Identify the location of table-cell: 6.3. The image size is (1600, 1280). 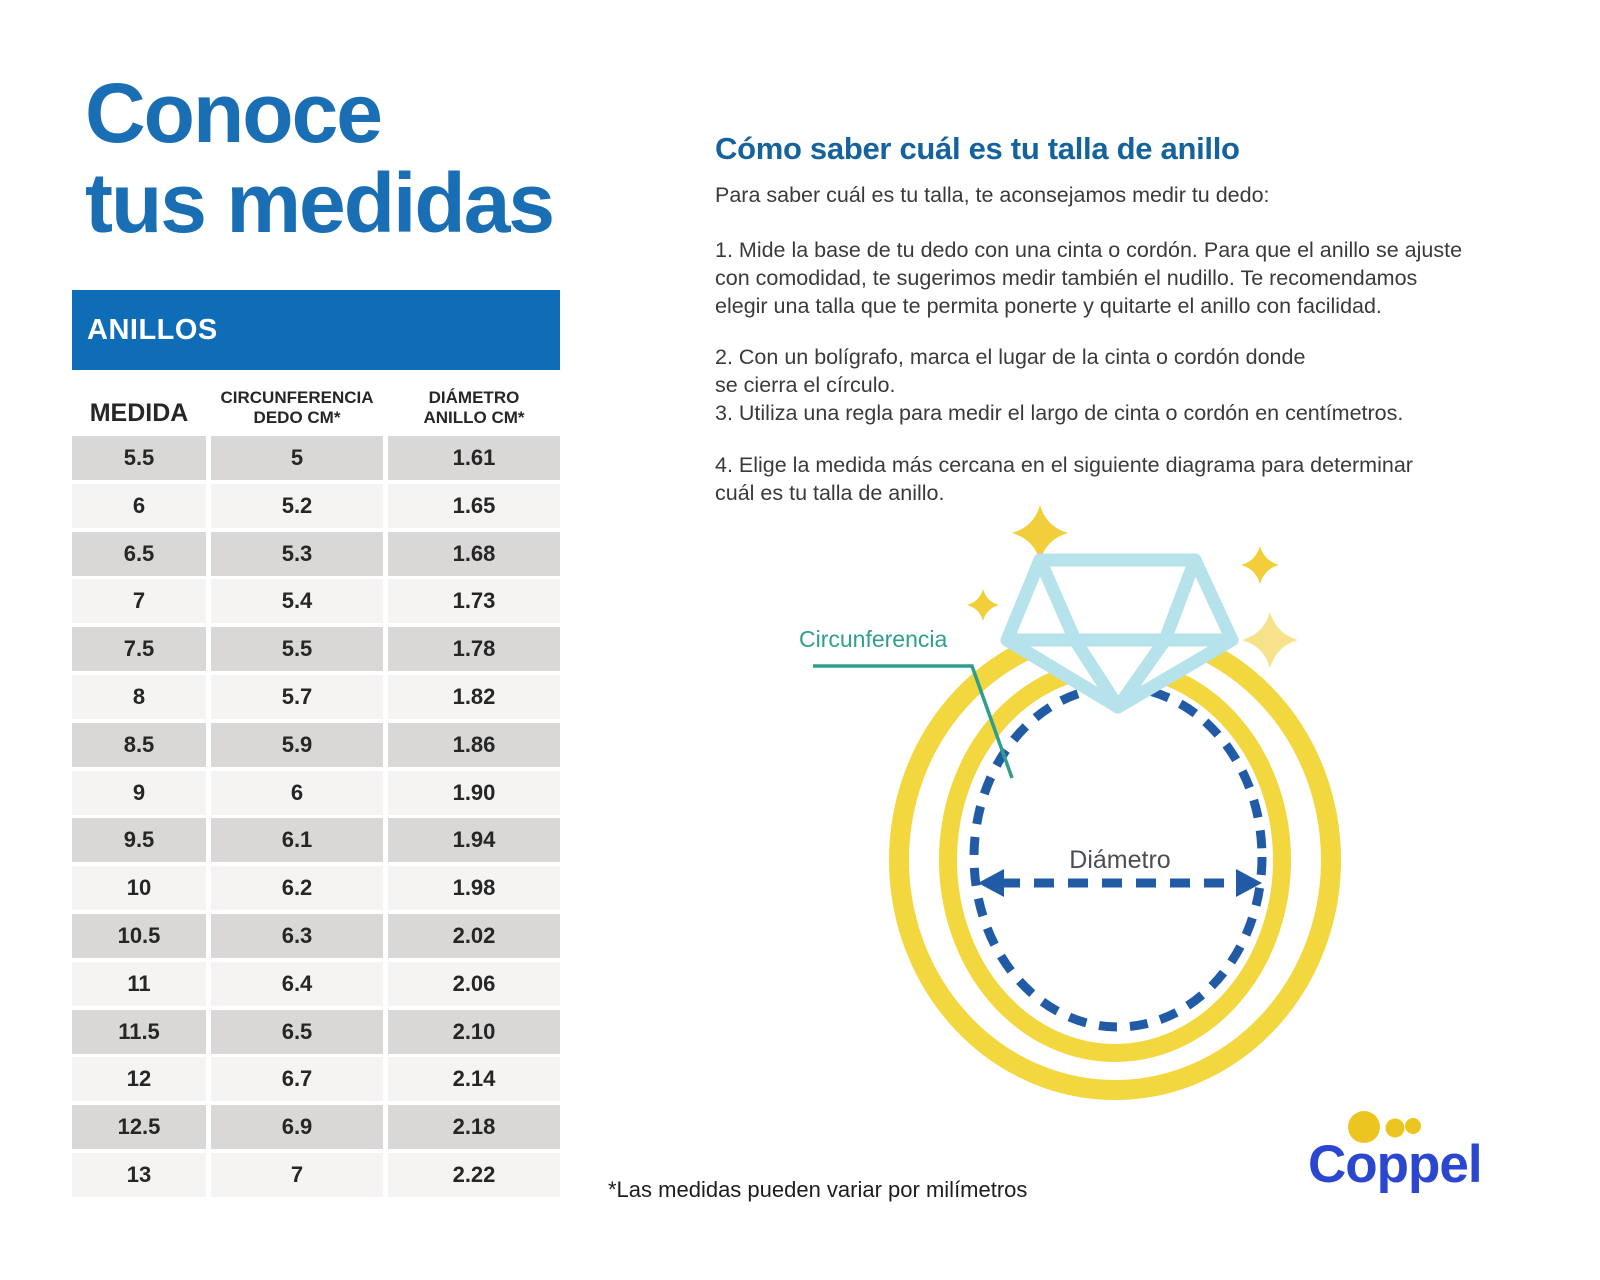
(297, 935).